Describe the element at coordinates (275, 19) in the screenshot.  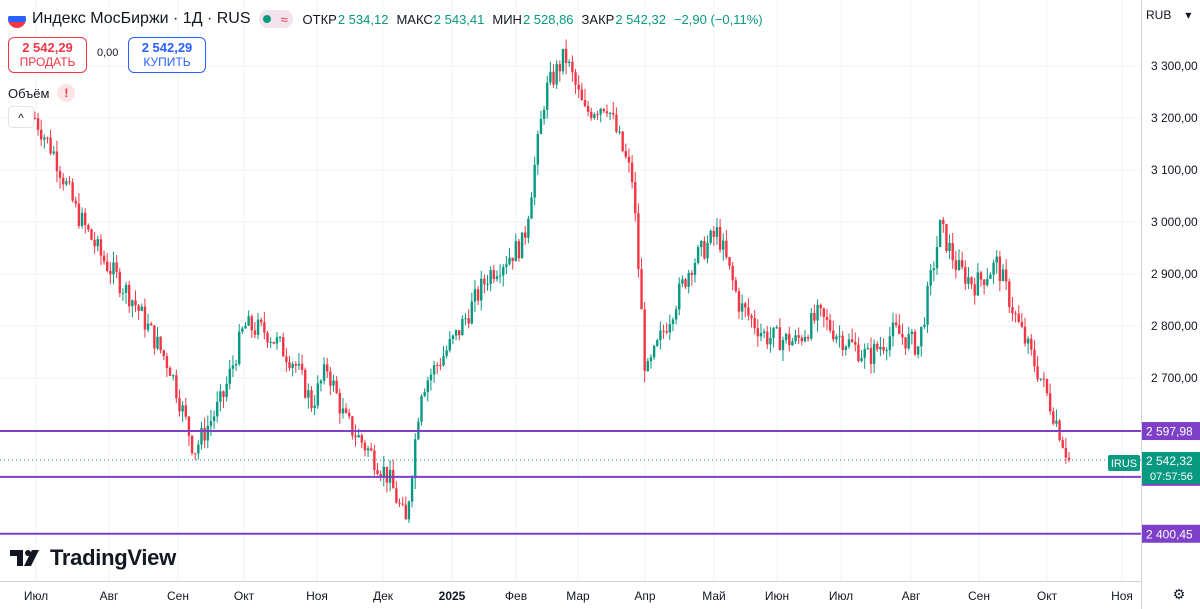
I see `market-status-icon: ≈` at that location.